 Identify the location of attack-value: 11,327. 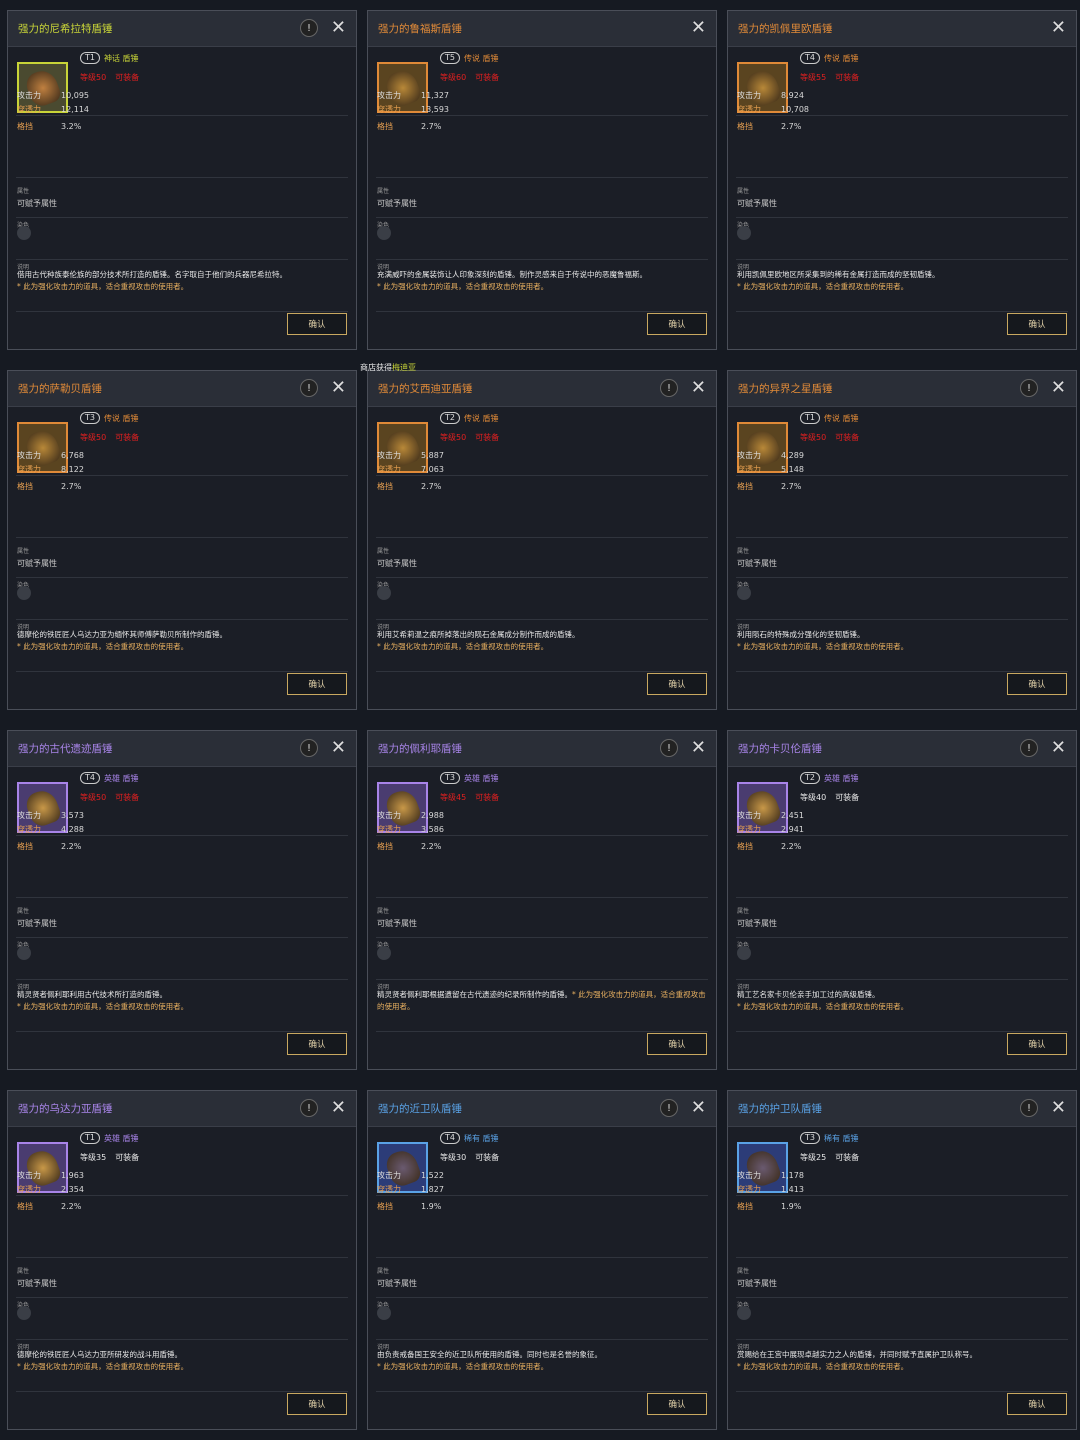
(435, 95).